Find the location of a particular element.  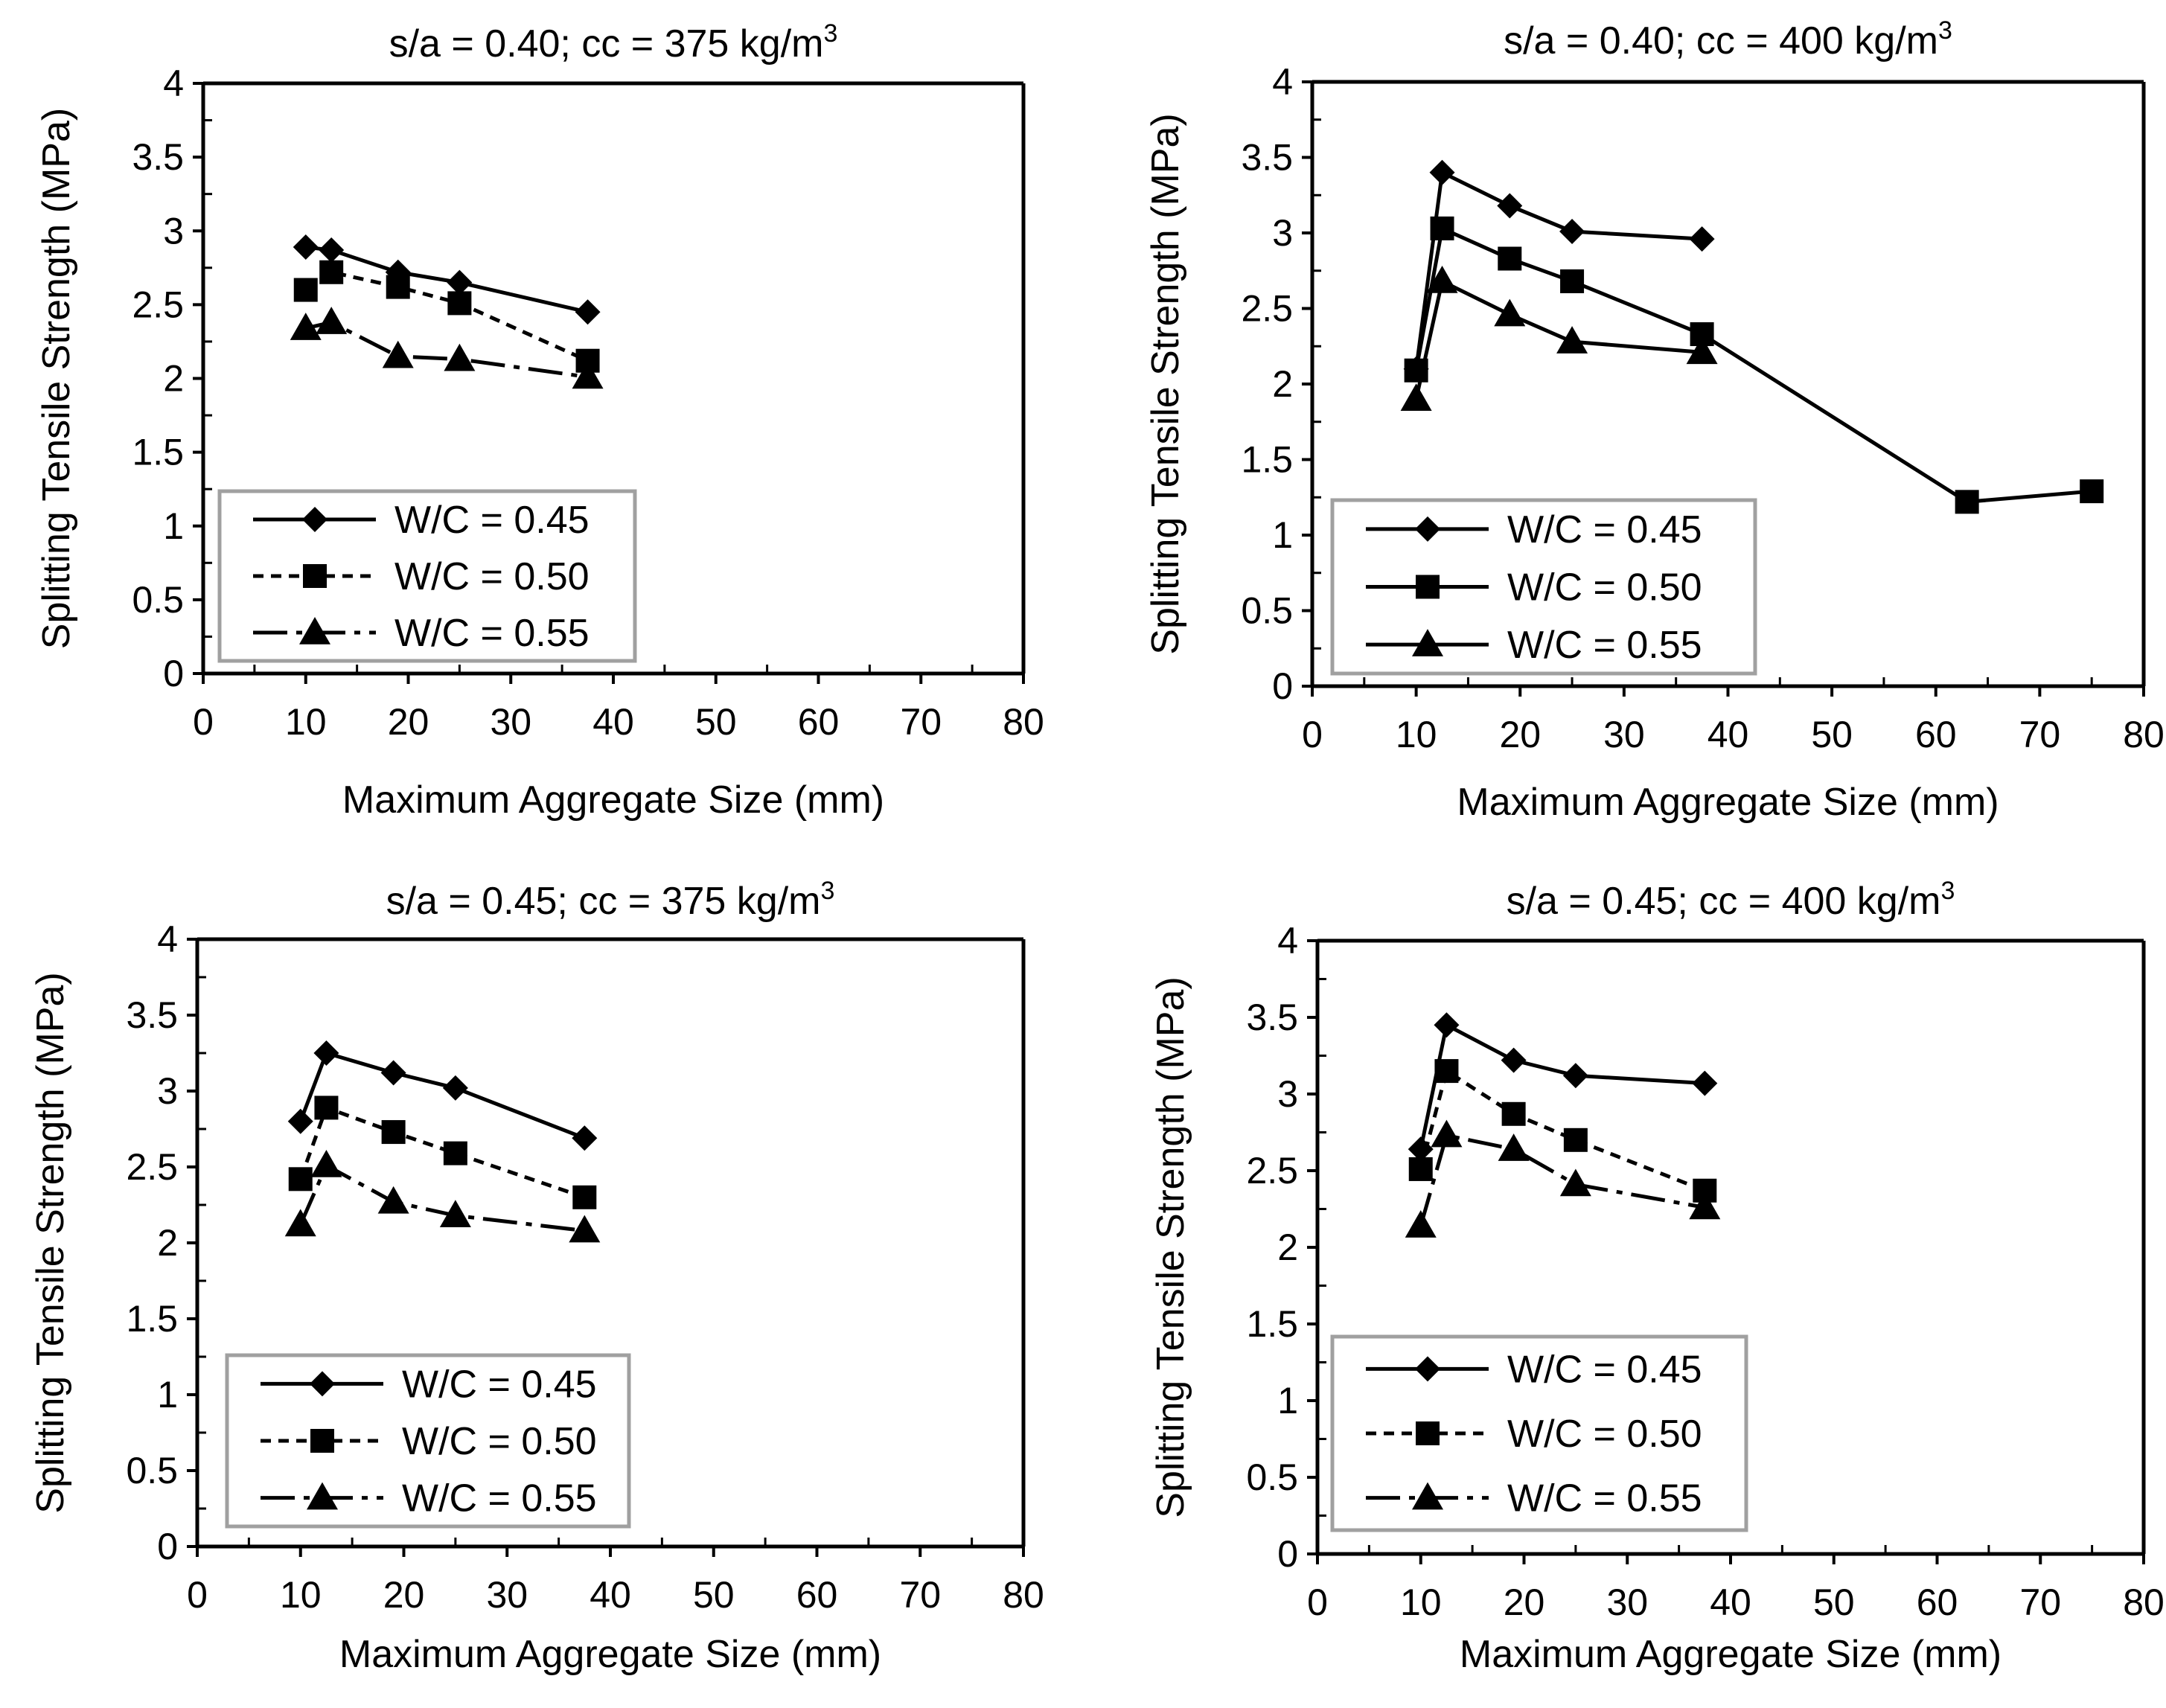

x-tick-label: 60 is located at coordinates (1936, 735).